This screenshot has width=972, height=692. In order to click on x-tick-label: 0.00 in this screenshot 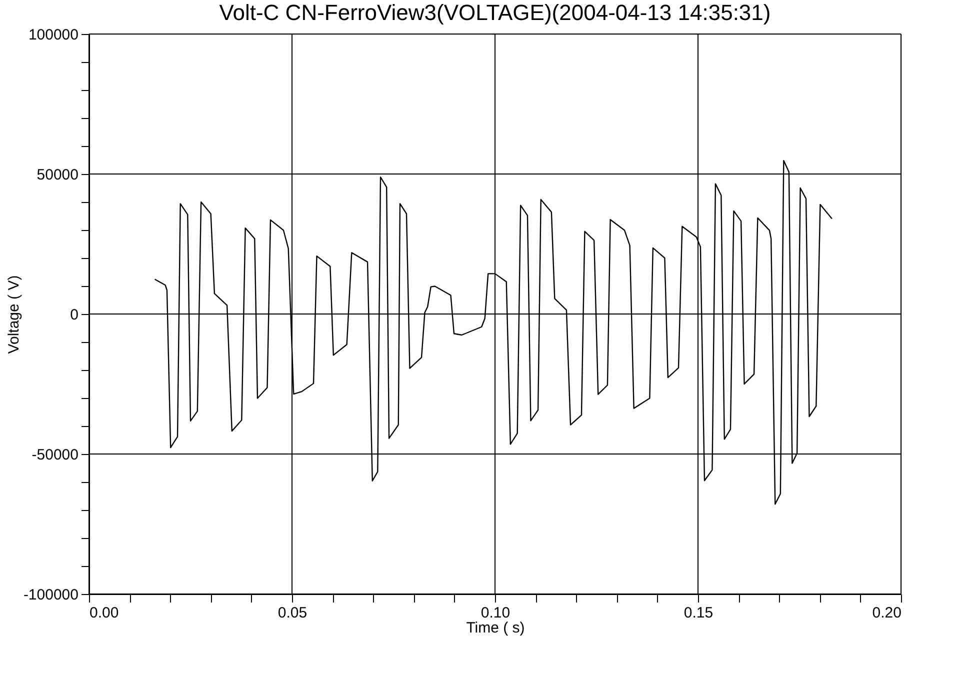, I will do `click(104, 613)`.